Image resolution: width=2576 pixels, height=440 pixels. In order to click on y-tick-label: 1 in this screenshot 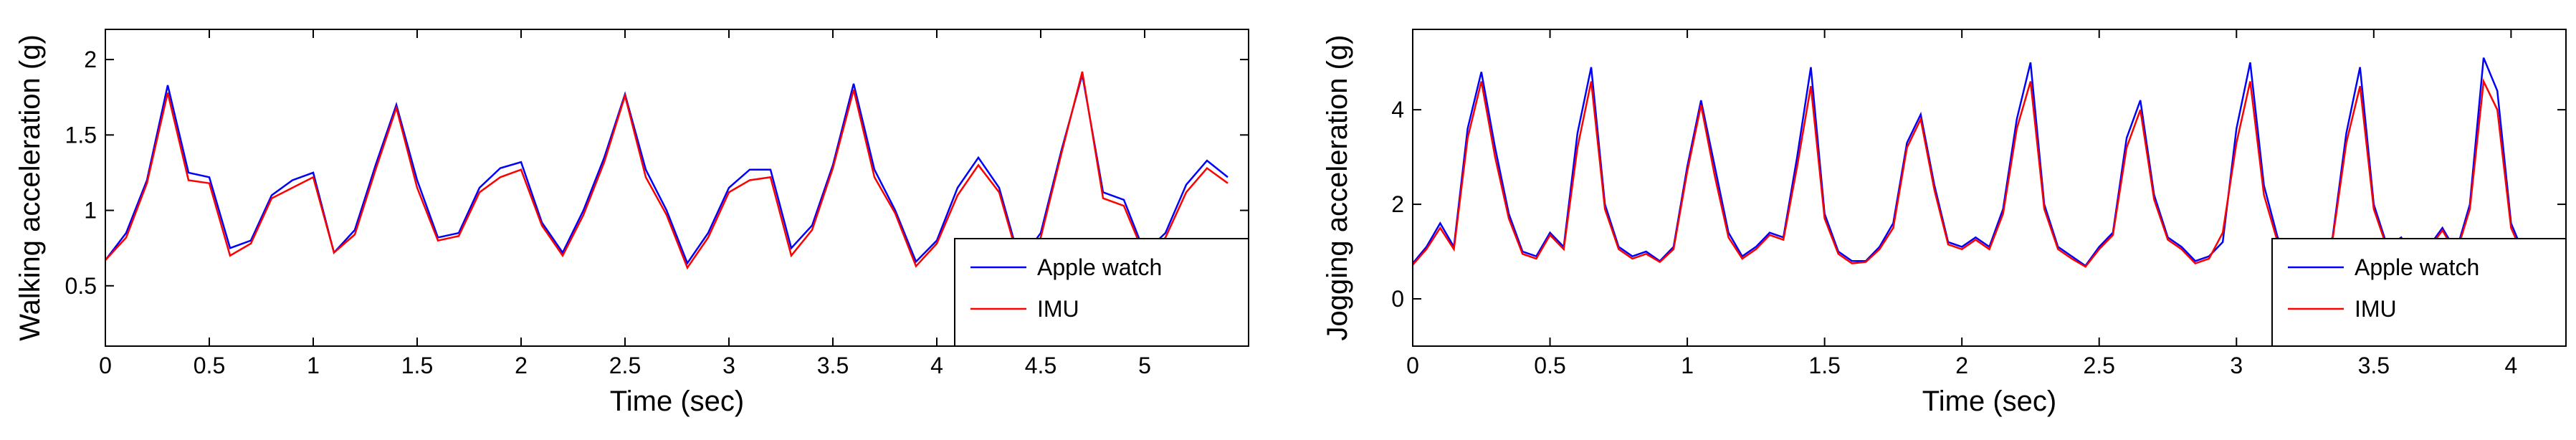, I will do `click(90, 211)`.